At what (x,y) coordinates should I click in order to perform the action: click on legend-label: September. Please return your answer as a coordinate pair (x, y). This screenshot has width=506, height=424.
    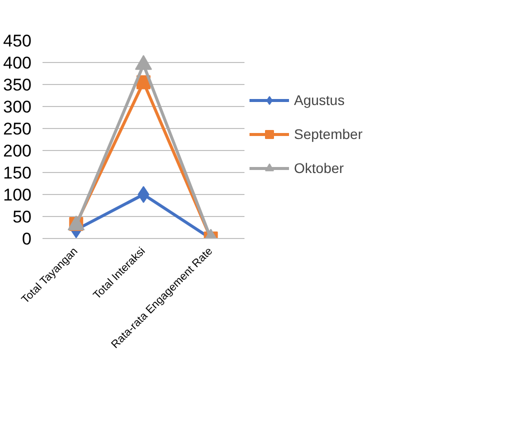
    Looking at the image, I should click on (328, 134).